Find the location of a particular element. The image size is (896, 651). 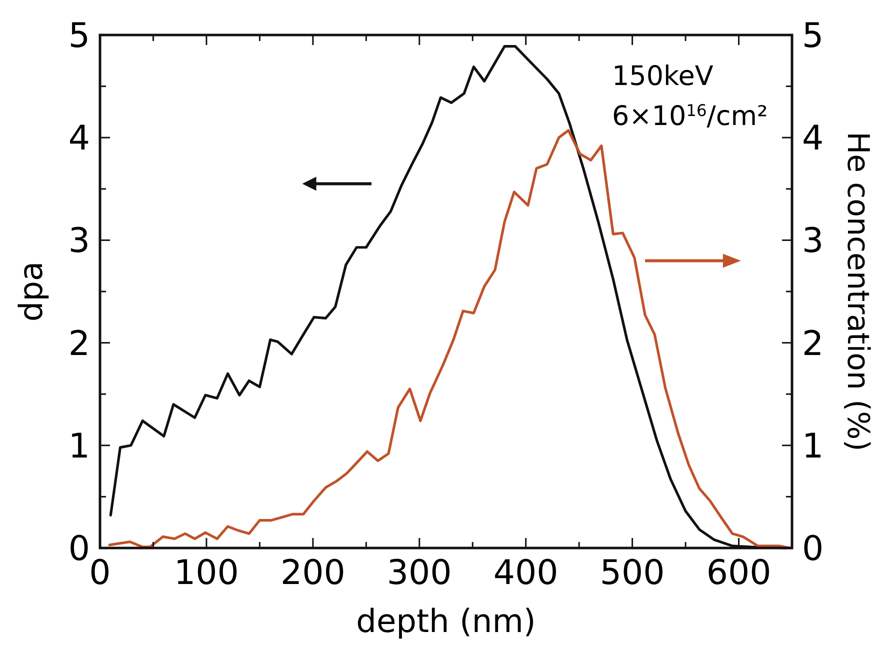

y2-tick-label: 3 is located at coordinates (813, 241).